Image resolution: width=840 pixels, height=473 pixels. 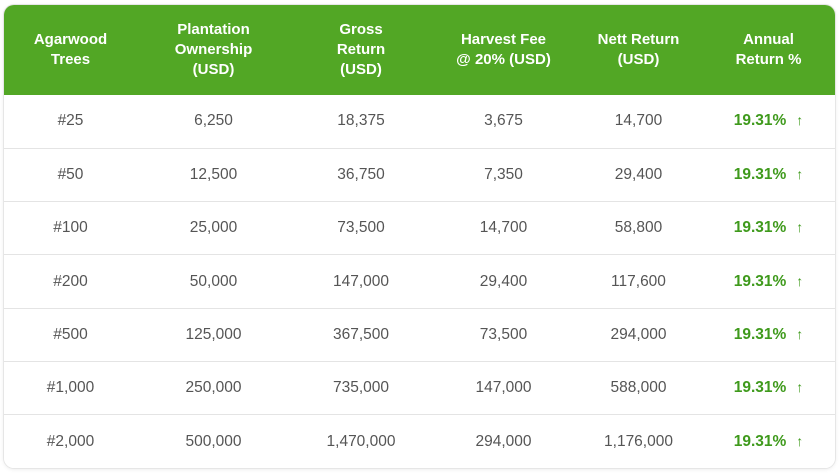 What do you see at coordinates (503, 334) in the screenshot?
I see `cell-harvest-fee: 73,500` at bounding box center [503, 334].